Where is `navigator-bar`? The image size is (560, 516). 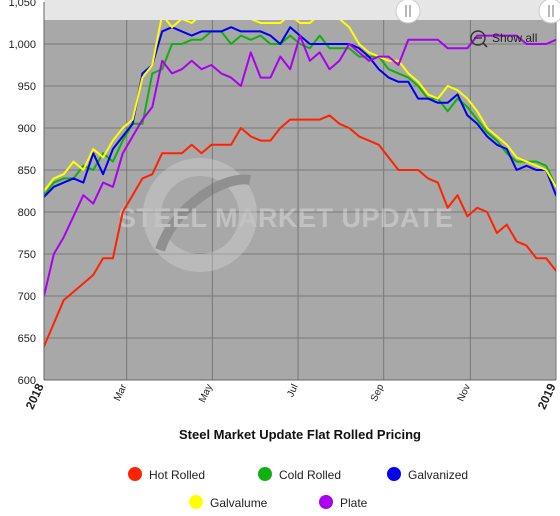 navigator-bar is located at coordinates (302, 12).